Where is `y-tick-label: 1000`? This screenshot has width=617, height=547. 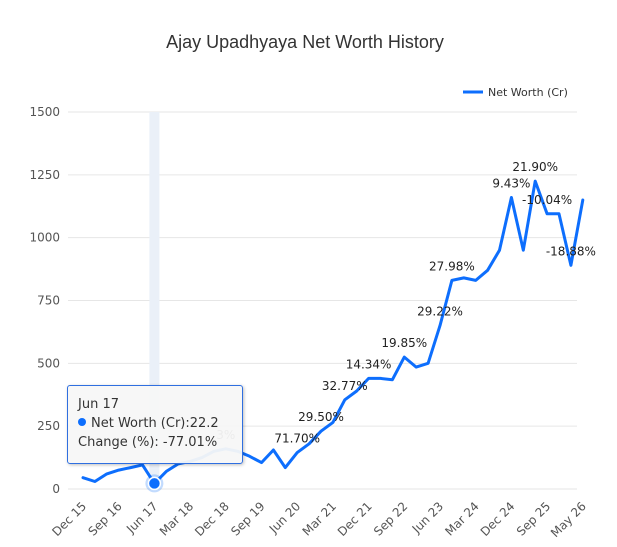
y-tick-label: 1000 is located at coordinates (44, 238).